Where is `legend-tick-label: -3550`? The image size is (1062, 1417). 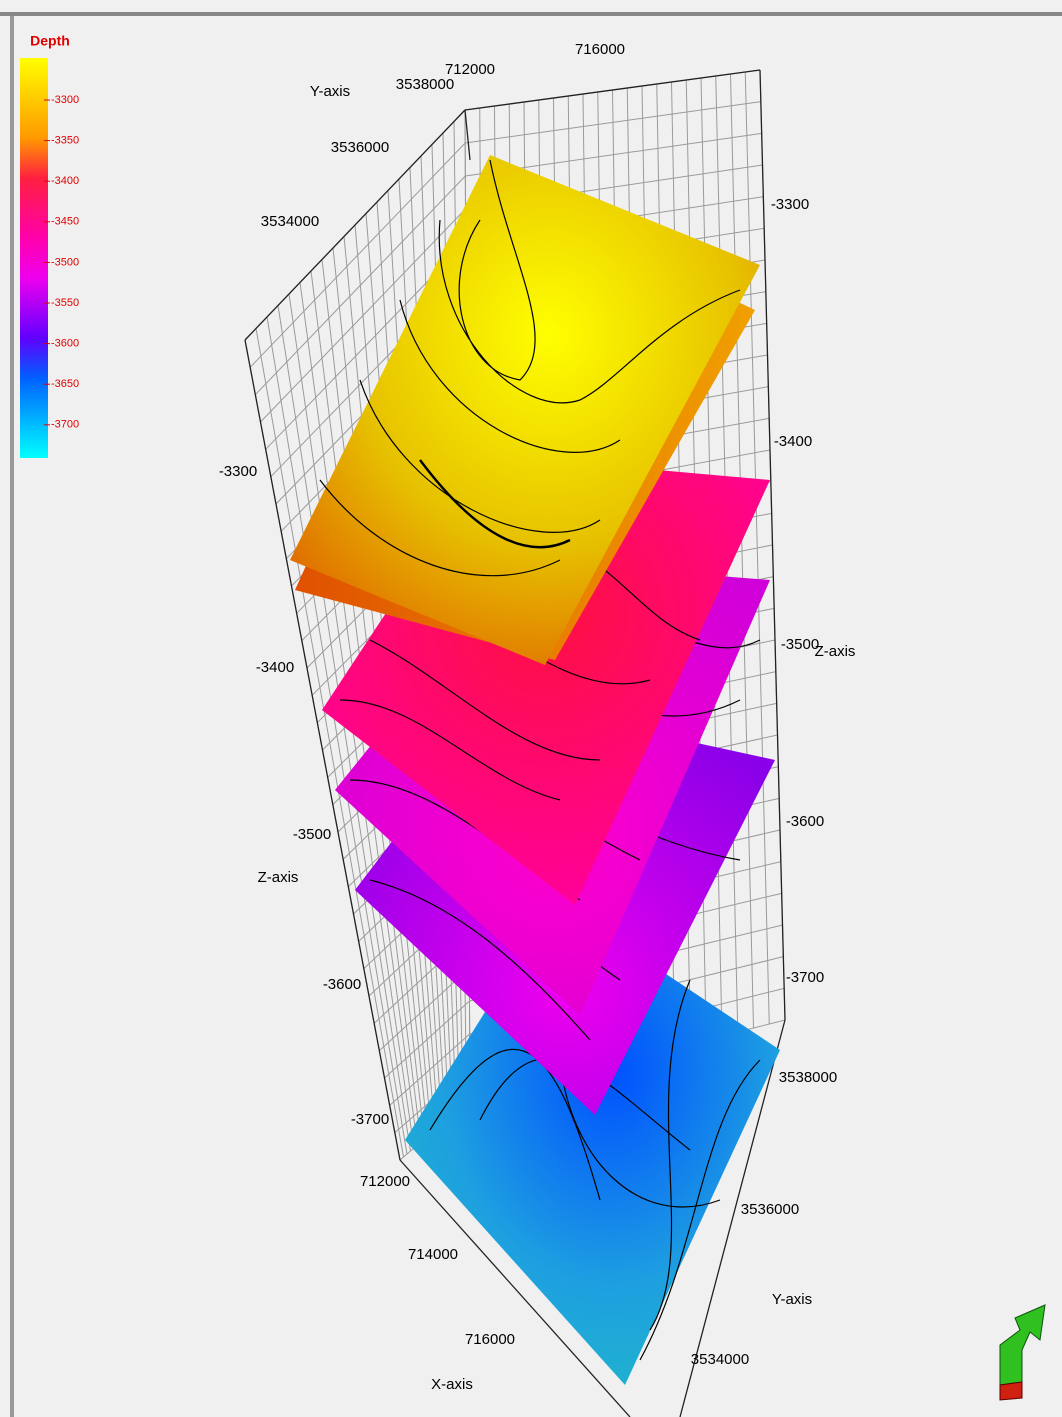
legend-tick-label: -3550 is located at coordinates (65, 303).